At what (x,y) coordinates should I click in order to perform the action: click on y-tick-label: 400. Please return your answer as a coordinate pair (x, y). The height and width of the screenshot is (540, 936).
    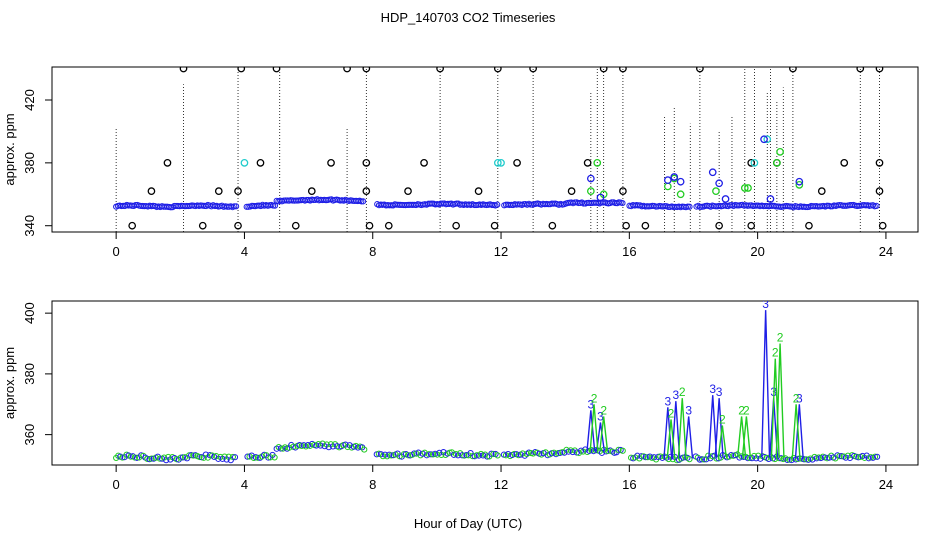
    Looking at the image, I should click on (29, 313).